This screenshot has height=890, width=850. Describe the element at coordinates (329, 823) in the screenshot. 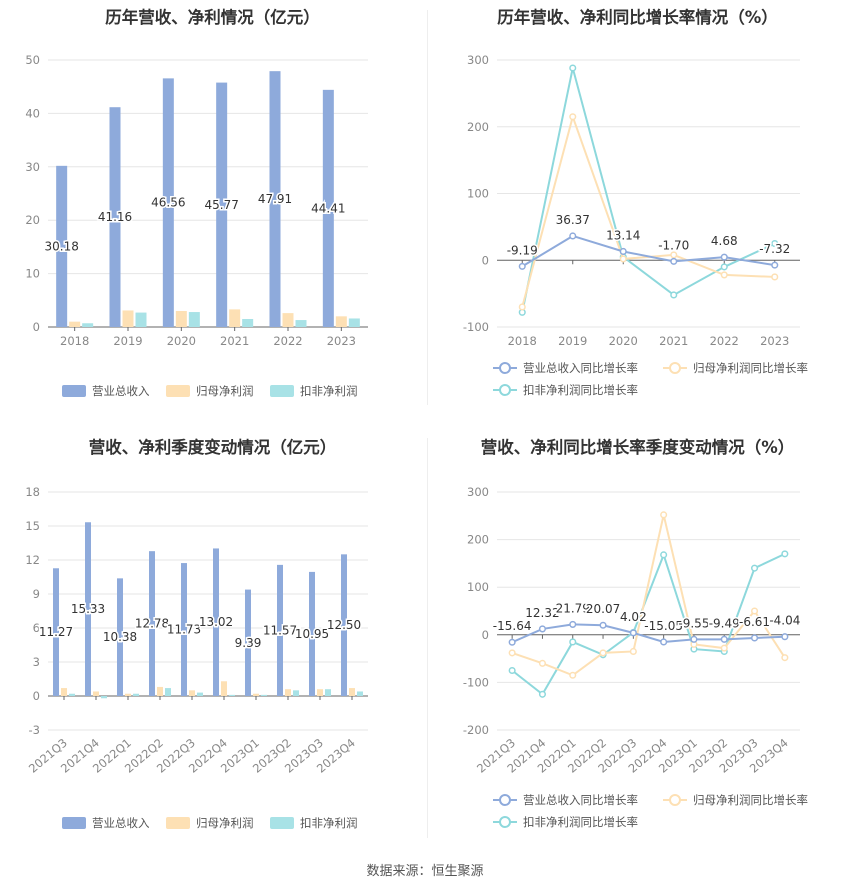

I see `legend-label: 扣非净利润` at that location.